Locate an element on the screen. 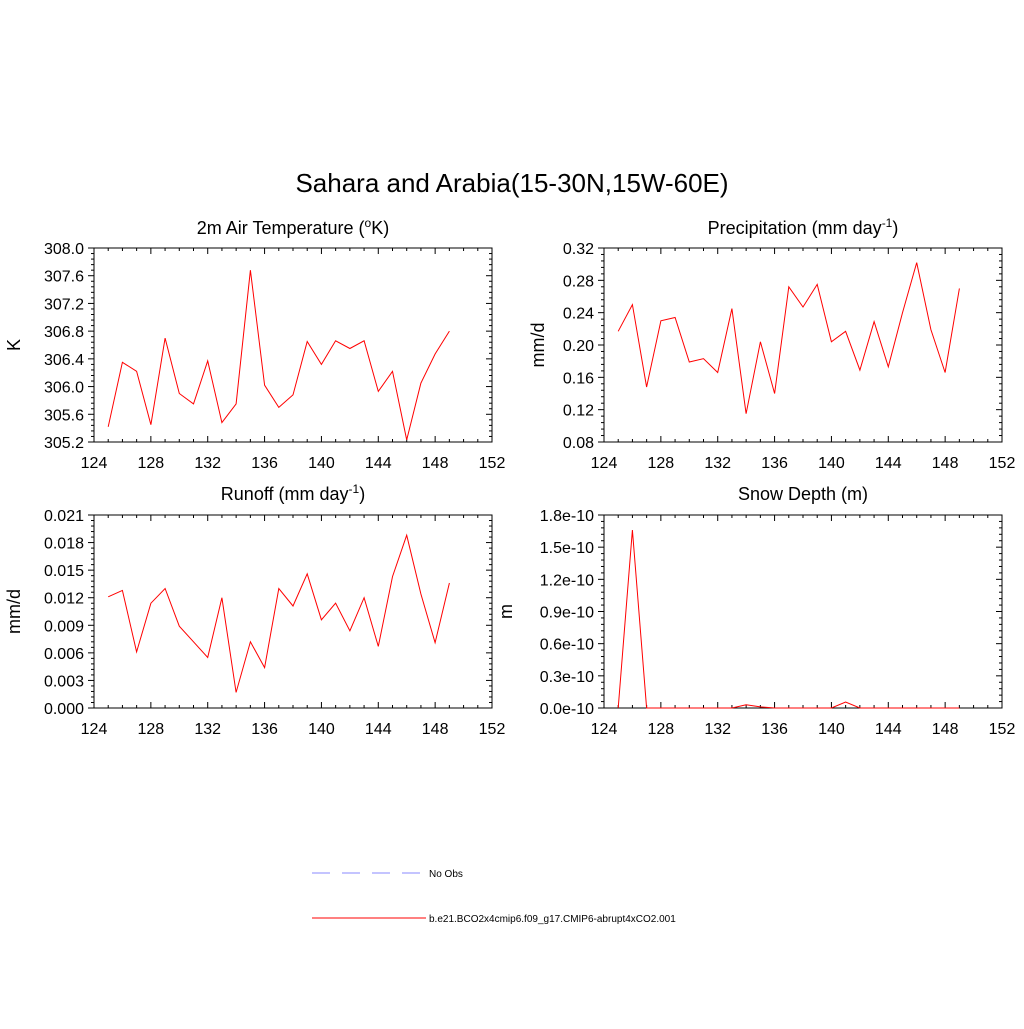 This screenshot has height=1029, width=1024. panel-title: 2m Air Temperature (oK) is located at coordinates (293, 227).